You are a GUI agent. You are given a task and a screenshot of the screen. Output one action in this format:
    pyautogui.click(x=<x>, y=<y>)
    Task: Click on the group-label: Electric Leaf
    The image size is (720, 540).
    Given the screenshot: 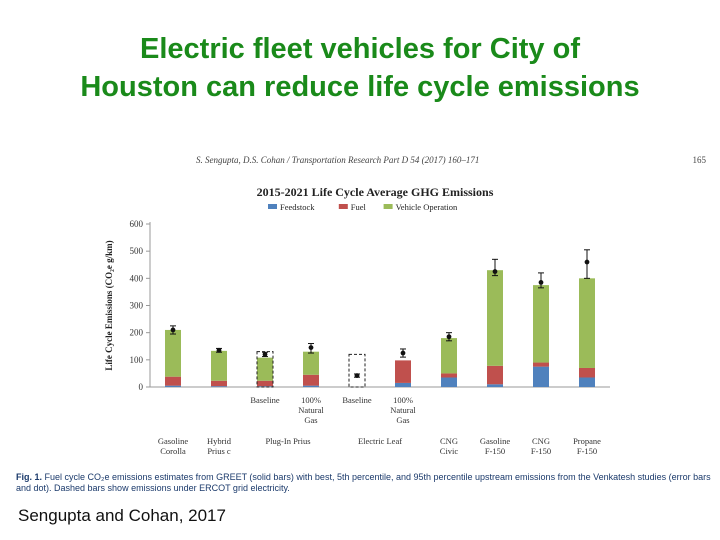 What is the action you would take?
    pyautogui.click(x=380, y=441)
    